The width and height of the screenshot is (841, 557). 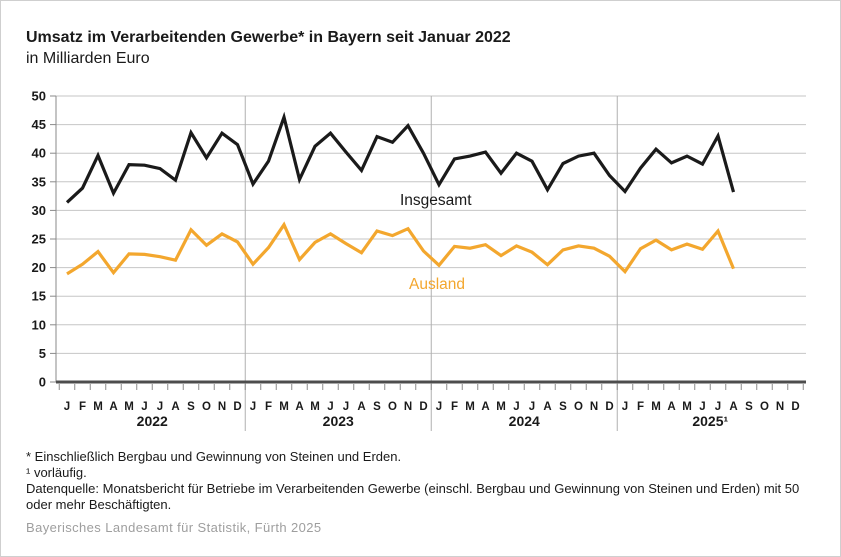 What do you see at coordinates (39, 239) in the screenshot?
I see `svg-text: 25` at bounding box center [39, 239].